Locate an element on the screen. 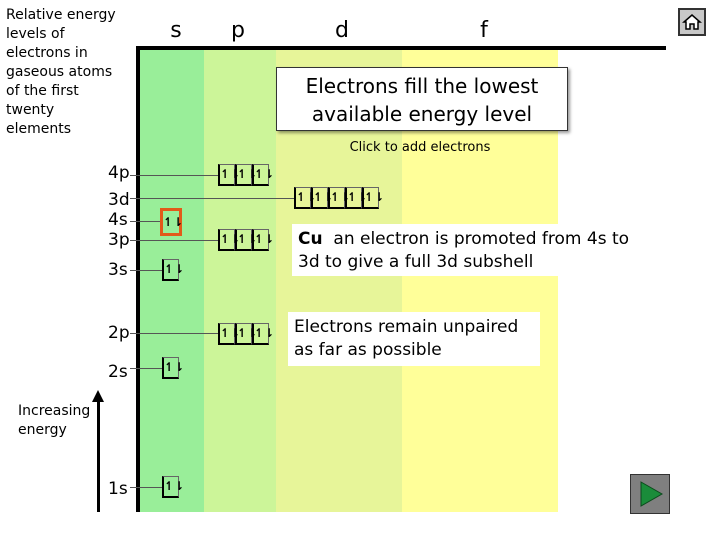 The height and width of the screenshot is (540, 720). connector-3p is located at coordinates (174, 240).